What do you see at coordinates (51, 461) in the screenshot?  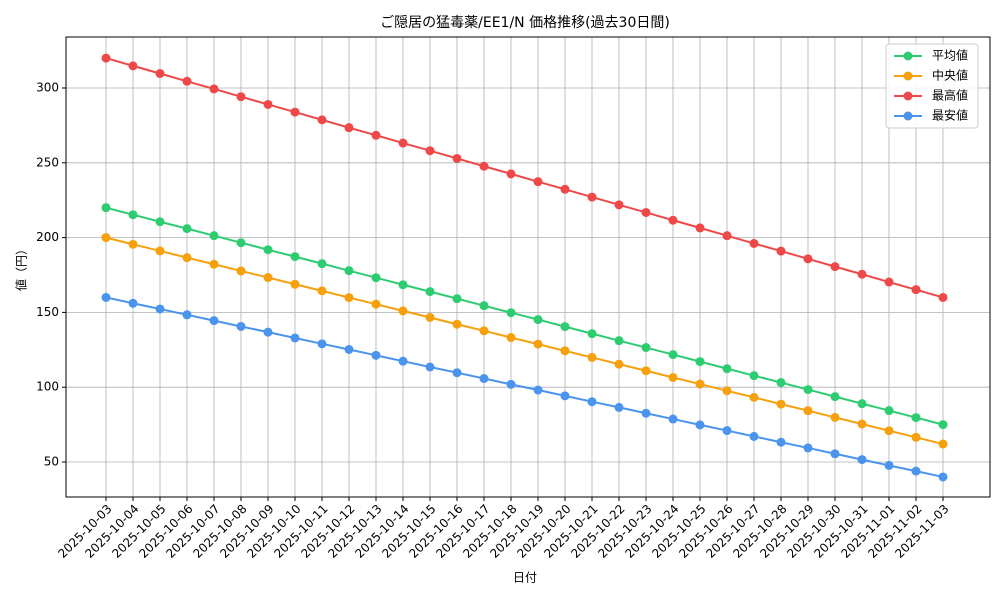 I see `y-tick-label: 50` at bounding box center [51, 461].